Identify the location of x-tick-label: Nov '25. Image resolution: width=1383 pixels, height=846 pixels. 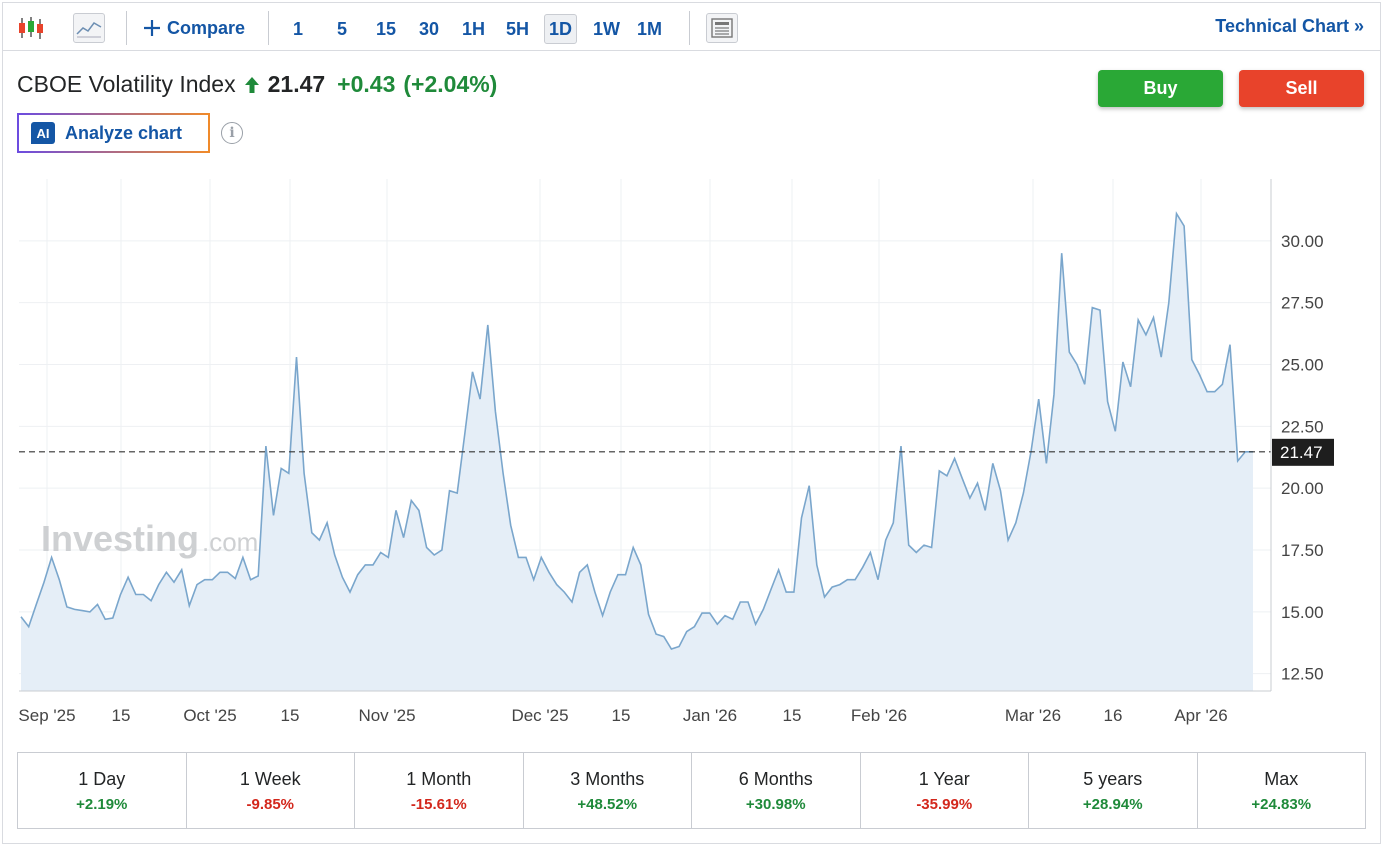
(386, 715).